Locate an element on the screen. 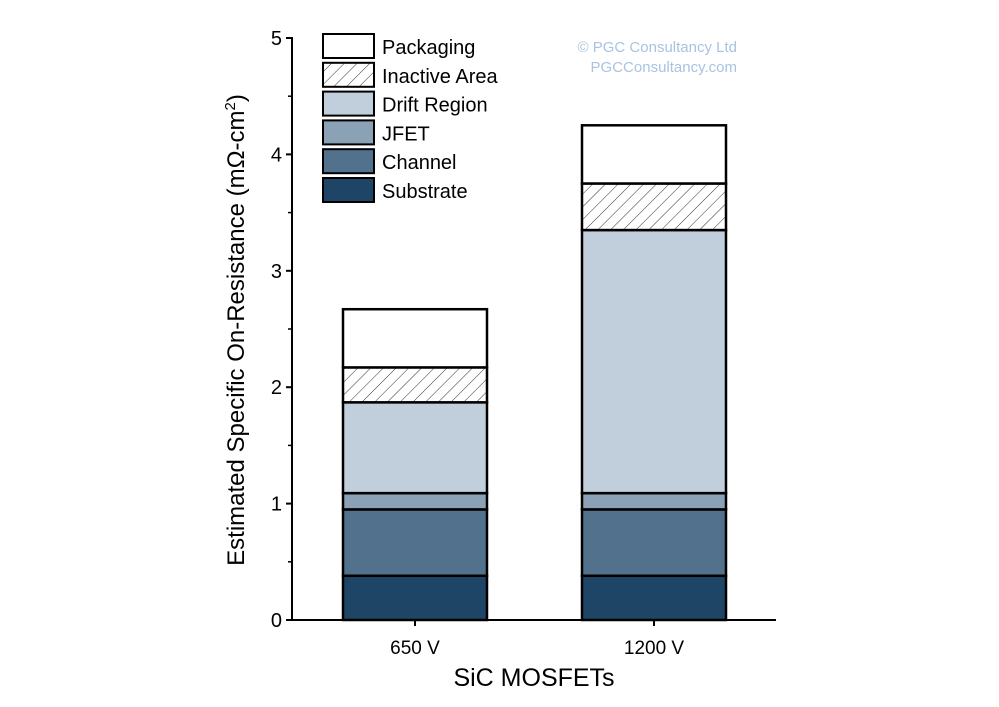 The image size is (999, 707). x-axis-label: SiC MOSFETs is located at coordinates (533, 678).